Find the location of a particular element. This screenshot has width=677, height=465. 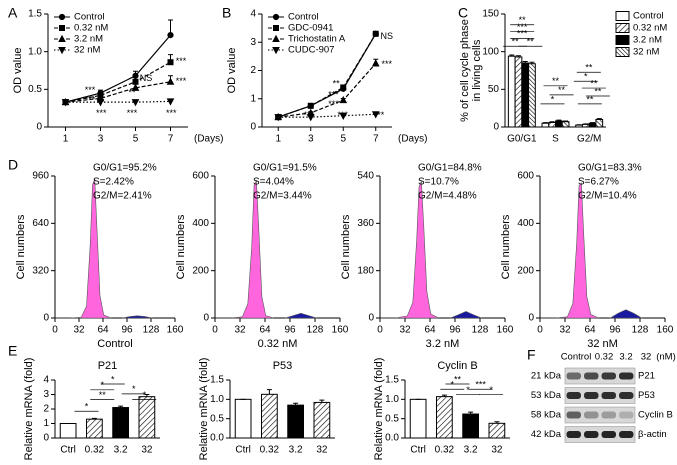

y-tick-label: 1.0 is located at coordinates (35, 51).